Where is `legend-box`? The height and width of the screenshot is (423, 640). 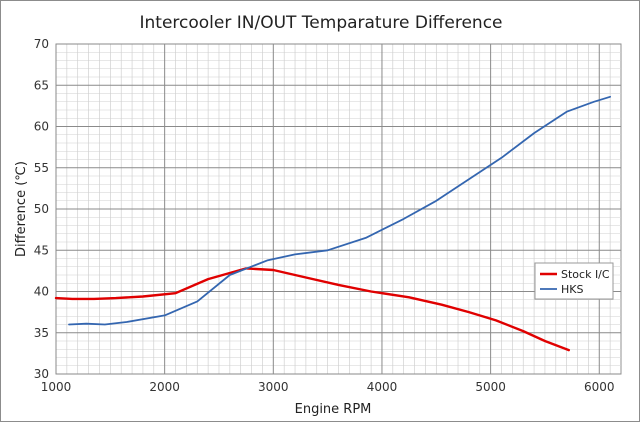 legend-box is located at coordinates (574, 281).